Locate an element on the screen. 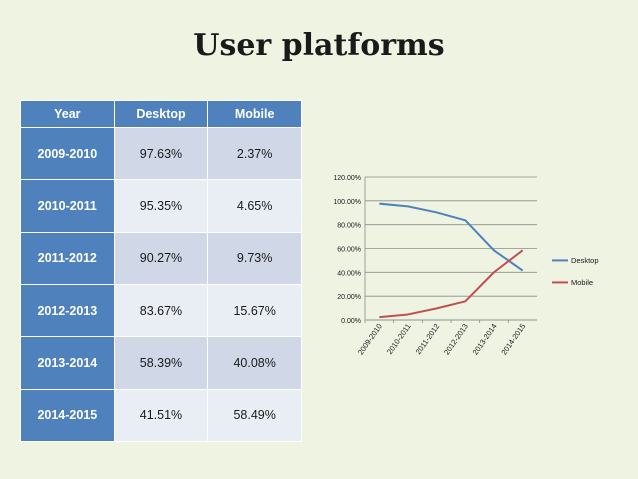 This screenshot has width=638, height=479. x-tick-label: 2011-2012 is located at coordinates (428, 339).